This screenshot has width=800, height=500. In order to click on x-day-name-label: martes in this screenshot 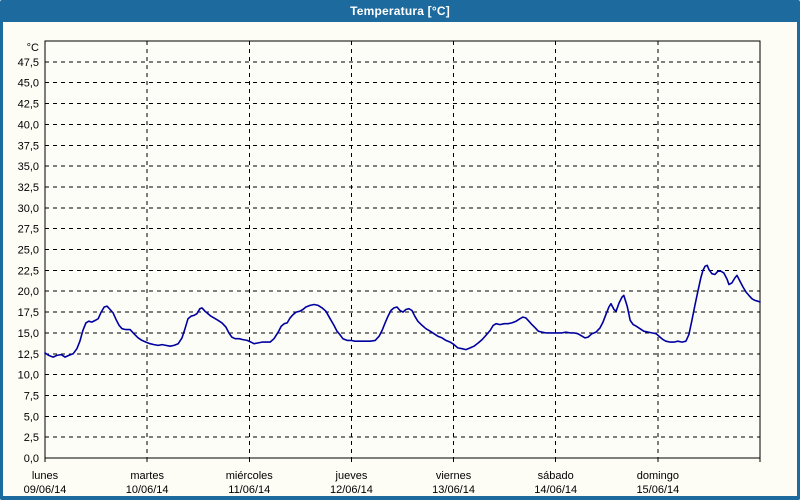, I will do `click(147, 476)`.